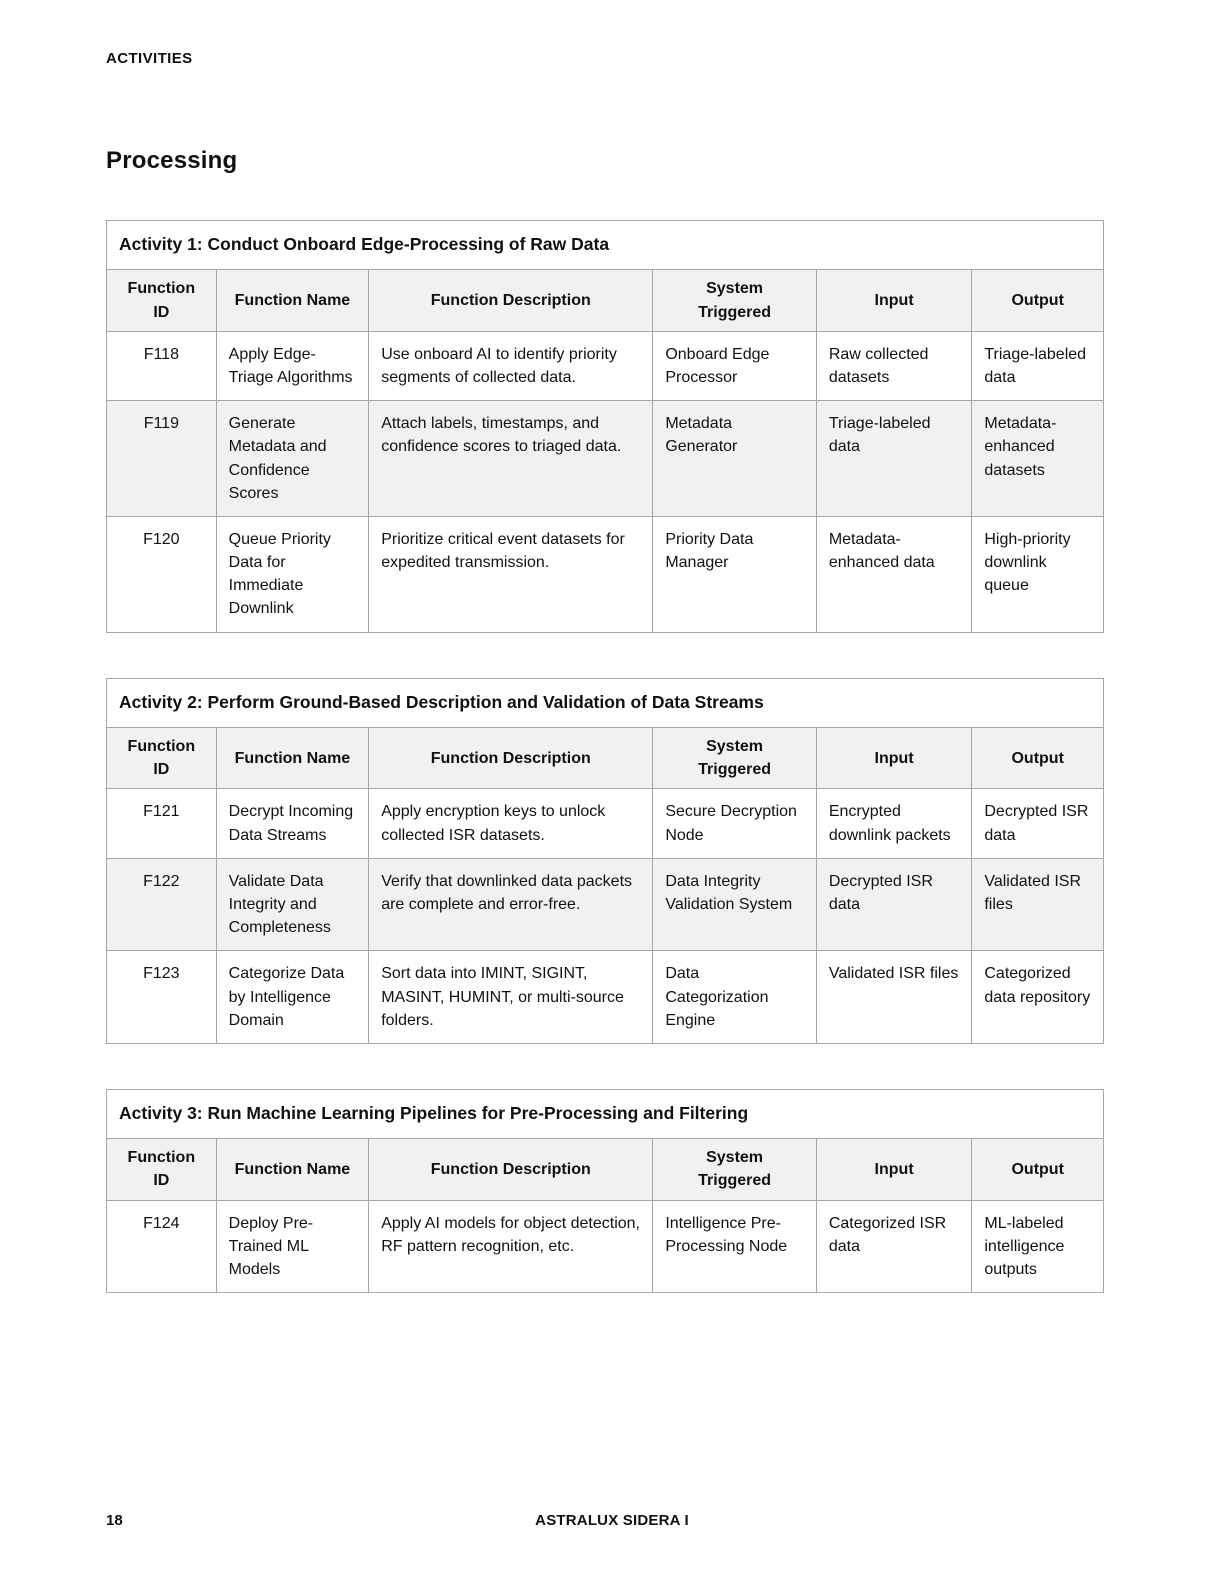 The height and width of the screenshot is (1584, 1224). What do you see at coordinates (292, 366) in the screenshot?
I see `cell-function-name: Apply Edge-Triage Algorithms` at bounding box center [292, 366].